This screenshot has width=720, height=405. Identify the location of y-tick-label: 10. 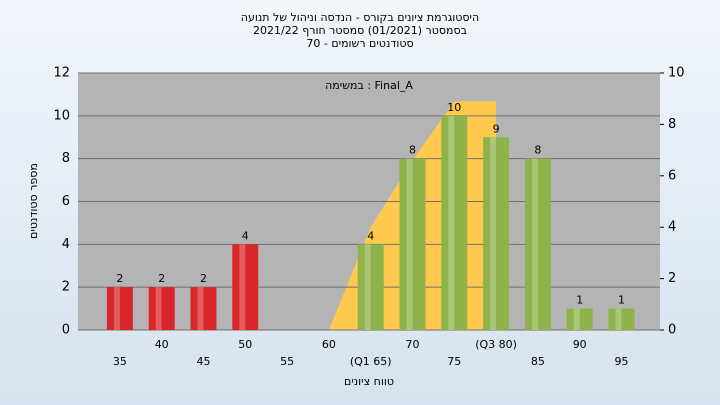
(61, 115).